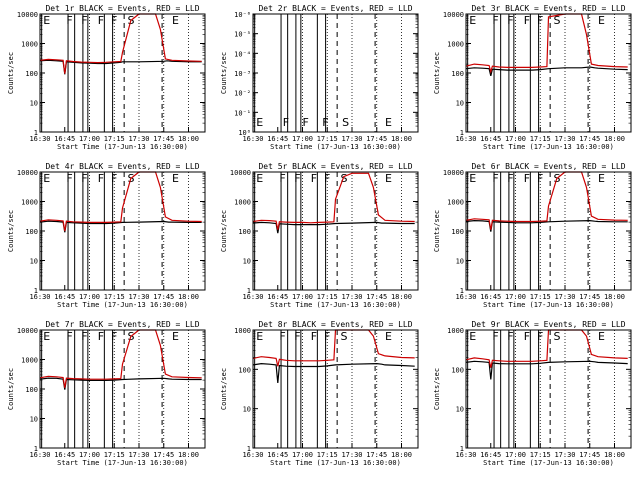 Image resolution: width=640 pixels, height=480 pixels. Describe the element at coordinates (546, 71) in the screenshot. I see `series-events-line` at that location.